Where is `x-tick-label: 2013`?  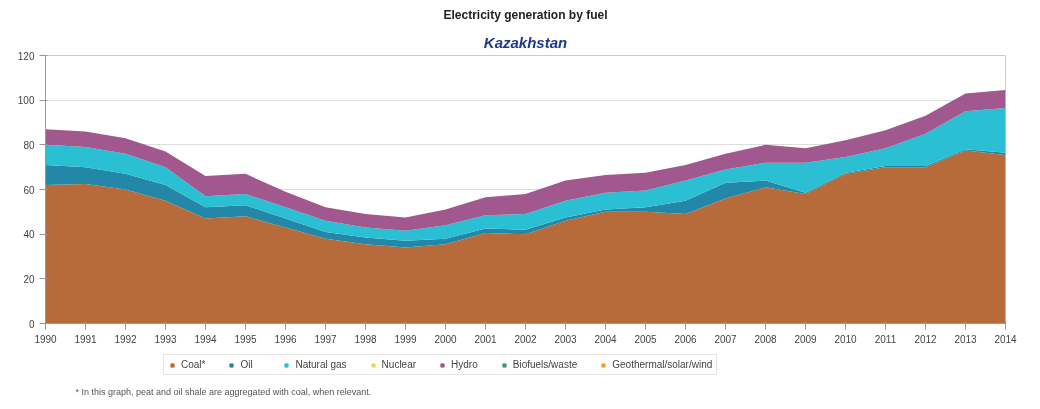
x-tick-label: 2013 is located at coordinates (966, 339).